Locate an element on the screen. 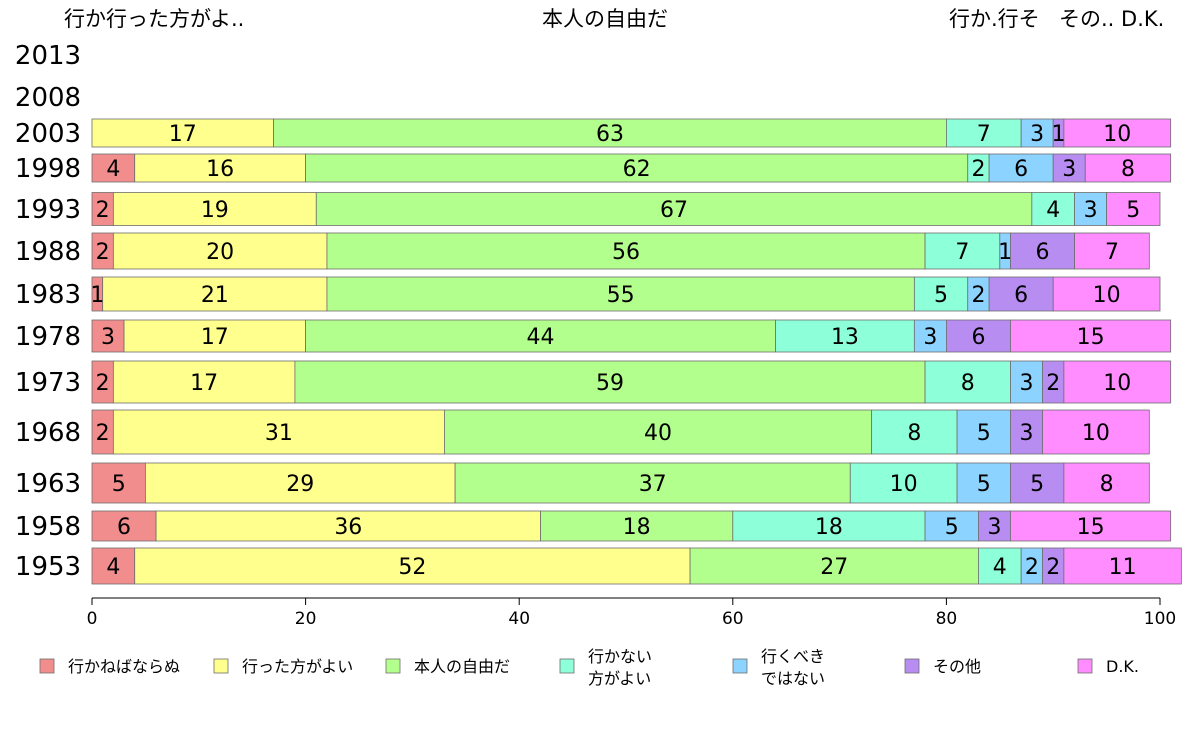  year-label: 1958 is located at coordinates (48, 527).